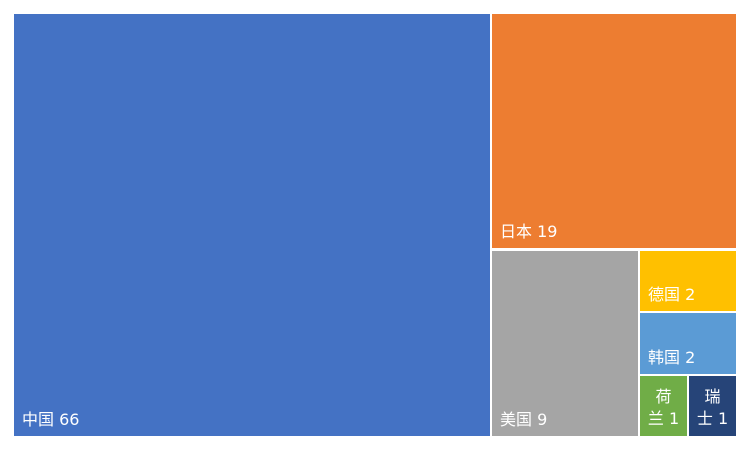  I want to click on tile-label: 日本 19, so click(529, 231).